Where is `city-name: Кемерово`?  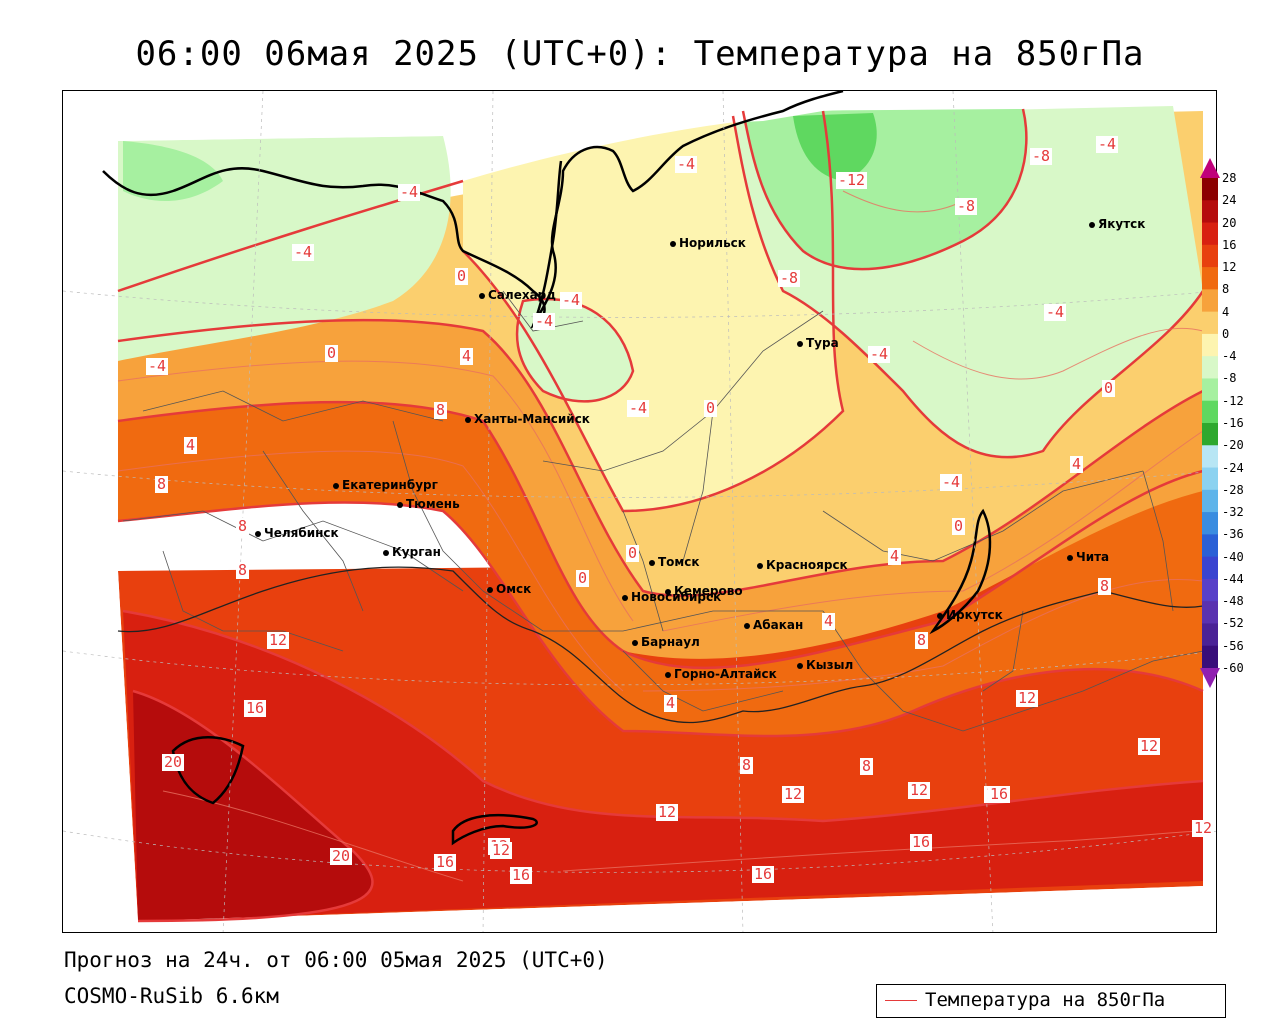 city-name: Кемерово is located at coordinates (708, 591).